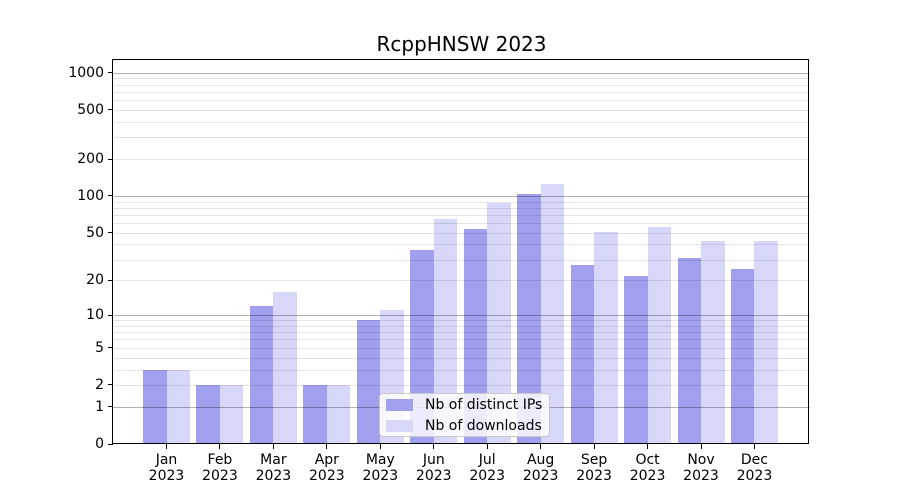 Image resolution: width=900 pixels, height=500 pixels. I want to click on x-tick-month: Nov, so click(701, 460).